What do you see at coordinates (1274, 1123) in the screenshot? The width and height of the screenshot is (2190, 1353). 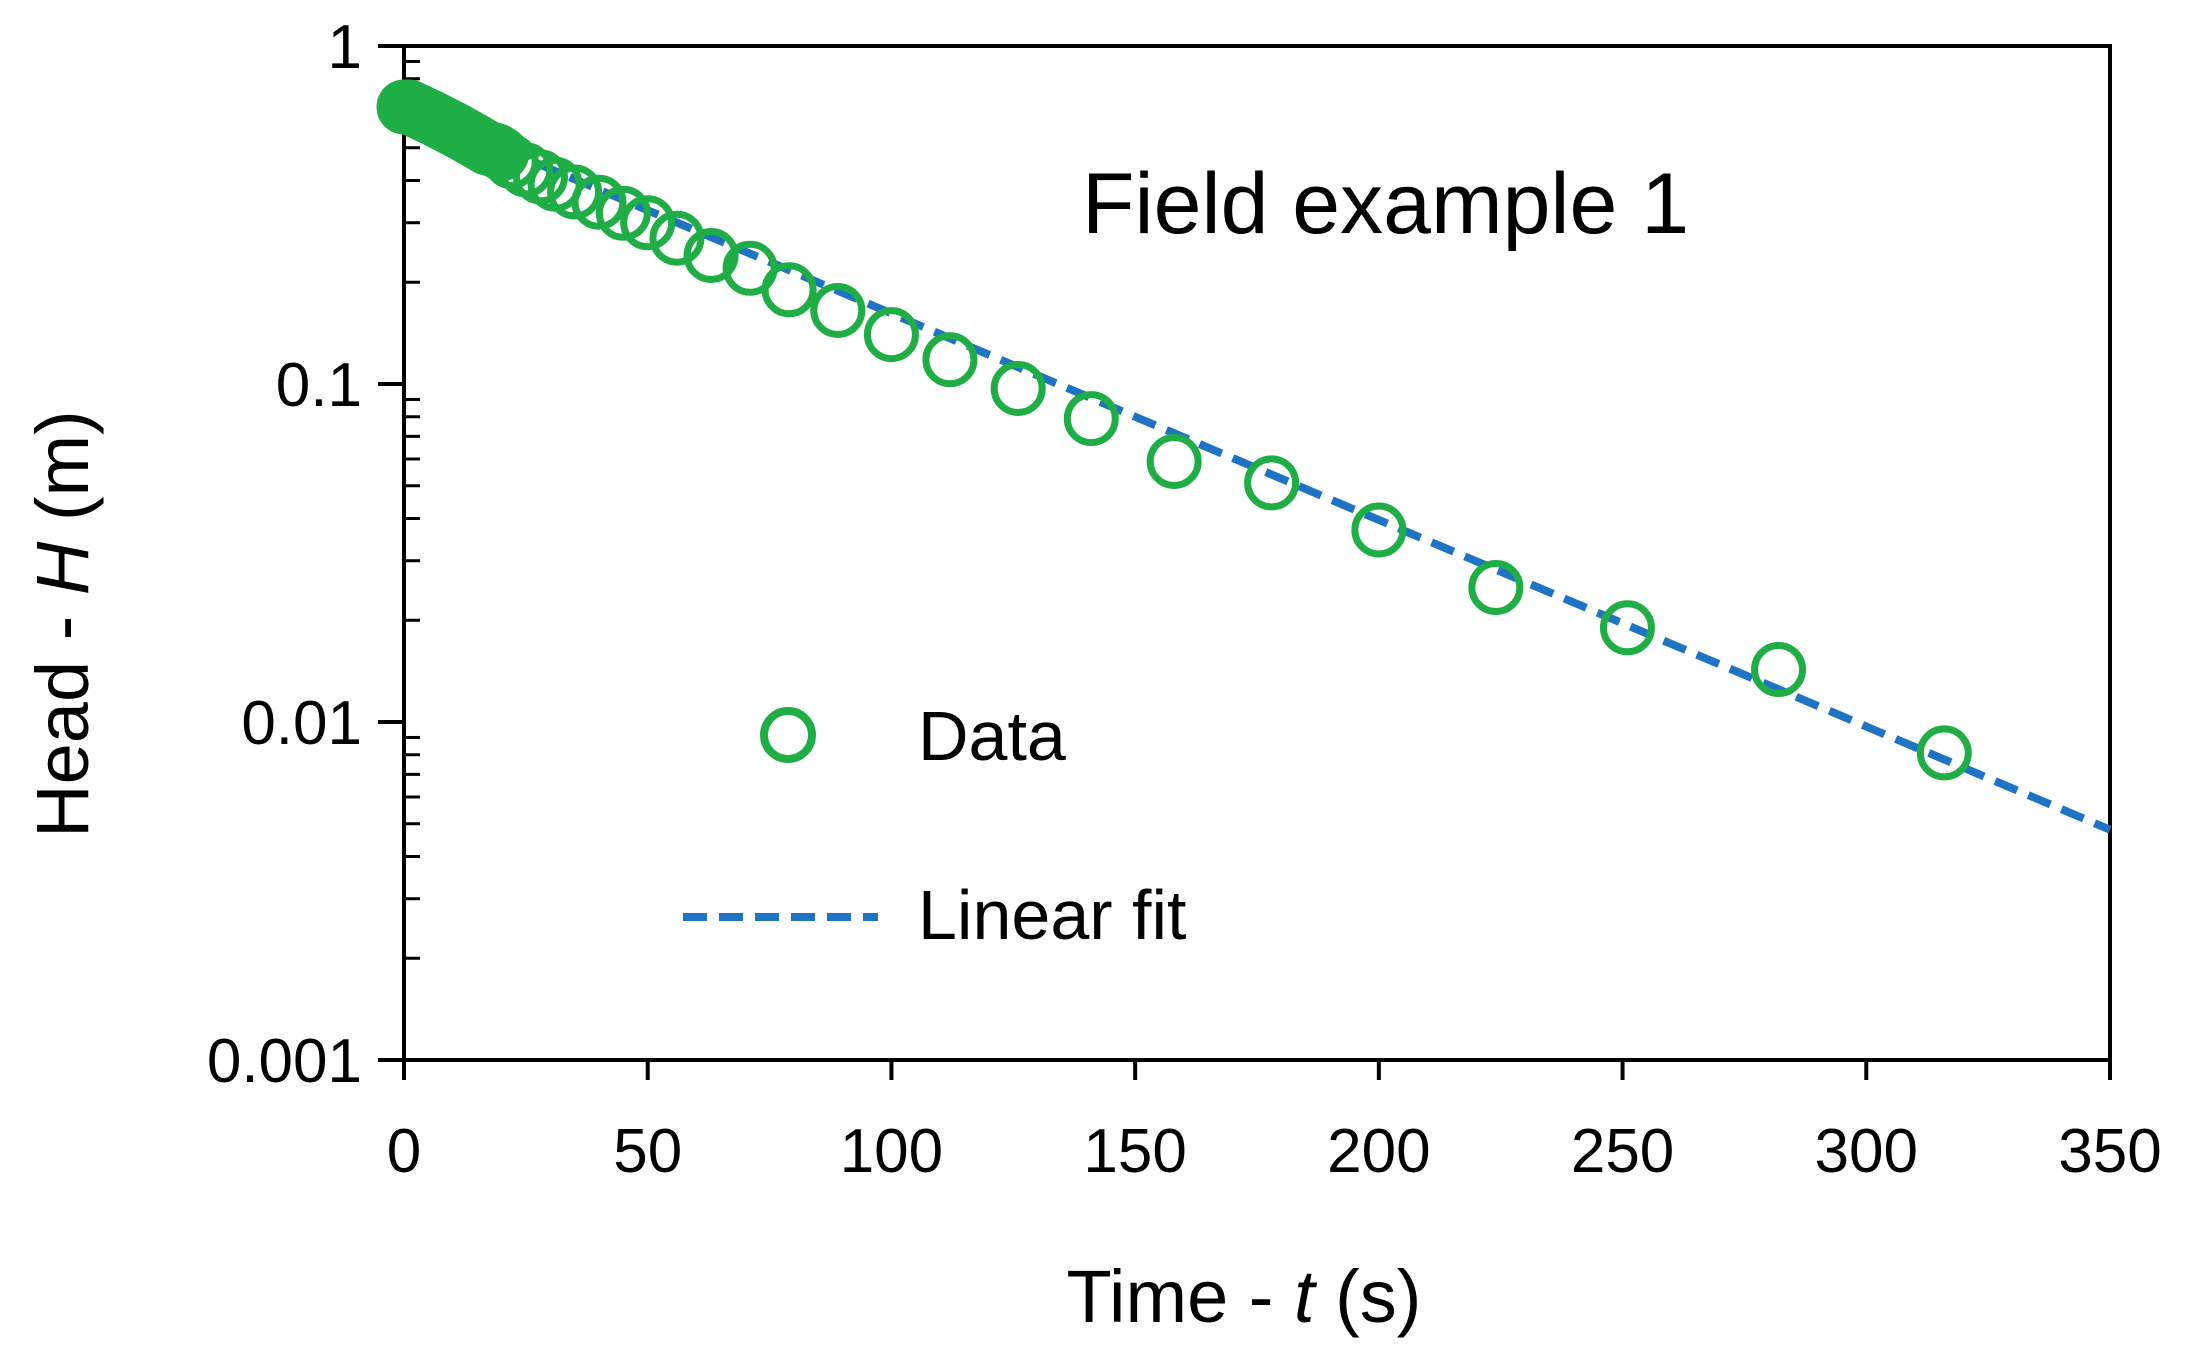 I see `x-axis: 0 50 100 150 200 250 300 350` at bounding box center [1274, 1123].